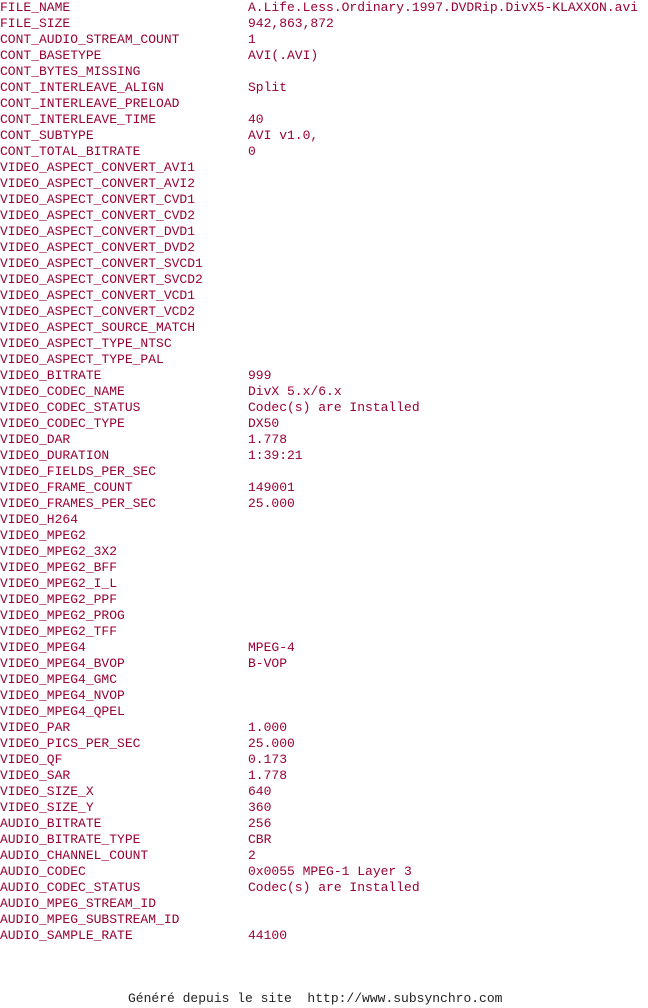 The width and height of the screenshot is (648, 1008). Describe the element at coordinates (324, 728) in the screenshot. I see `info-row: VIDEO_PAR 1.000` at that location.